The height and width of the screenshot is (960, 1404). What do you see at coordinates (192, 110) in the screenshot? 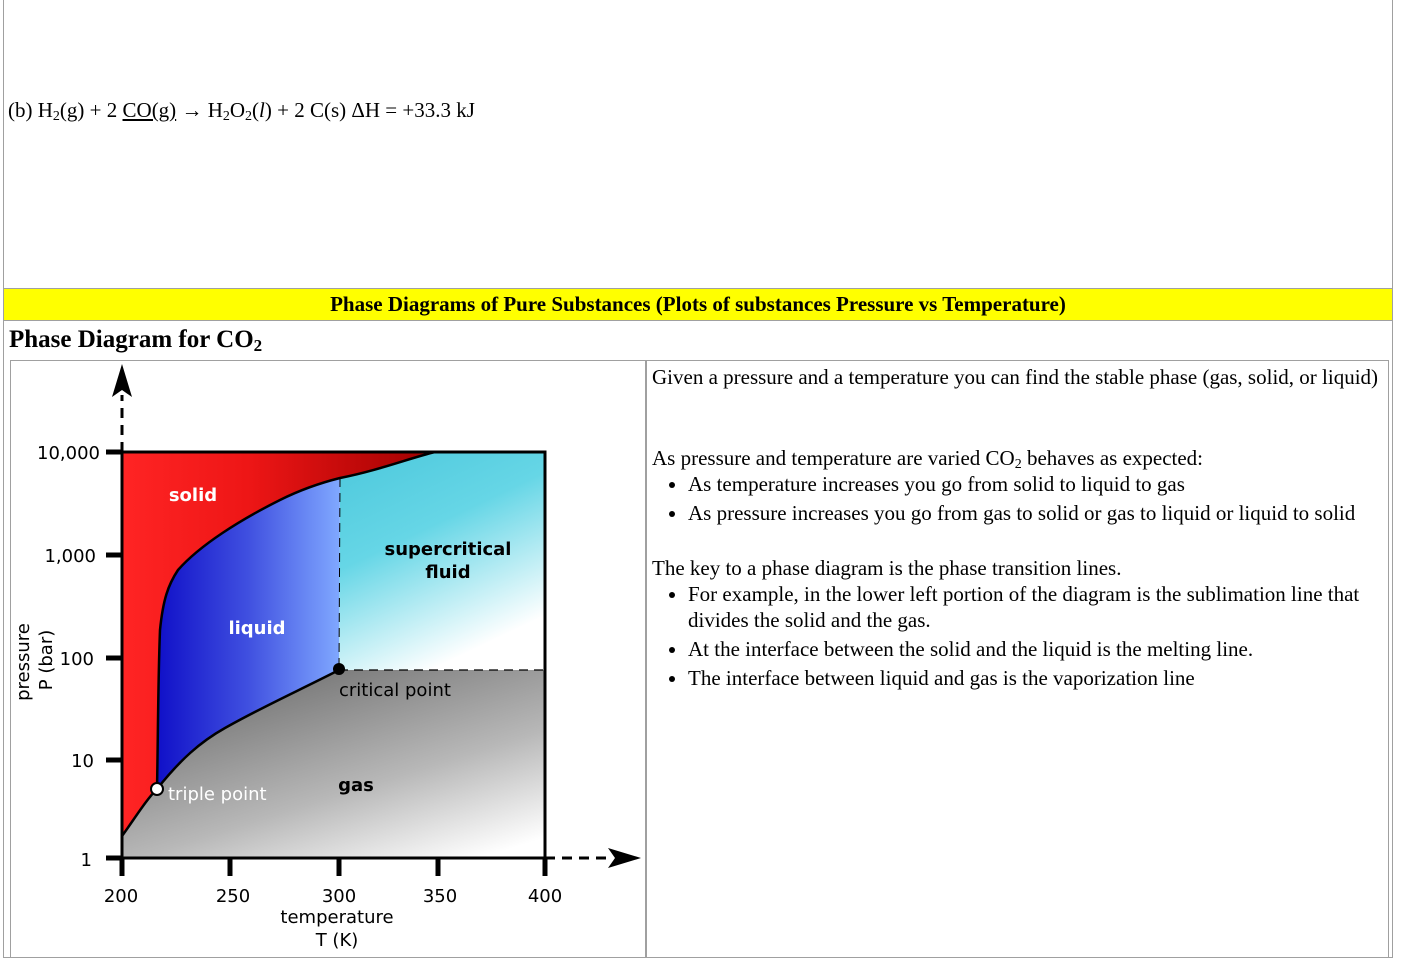
I see `reaction-arrow: →` at bounding box center [192, 110].